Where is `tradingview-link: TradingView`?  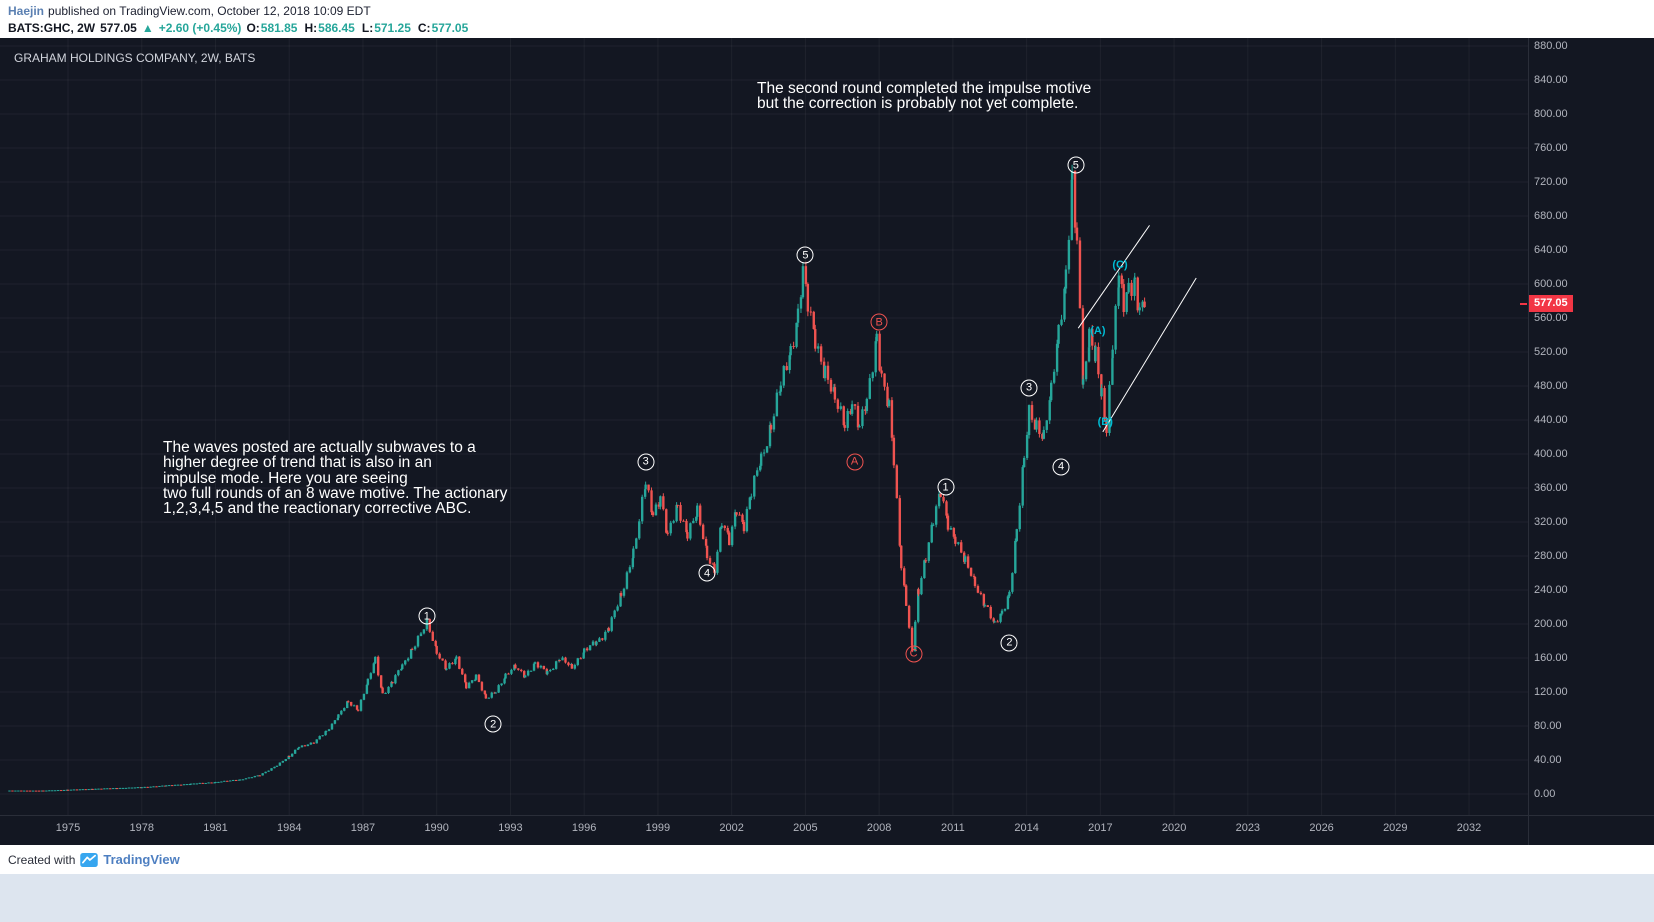 tradingview-link: TradingView is located at coordinates (141, 859).